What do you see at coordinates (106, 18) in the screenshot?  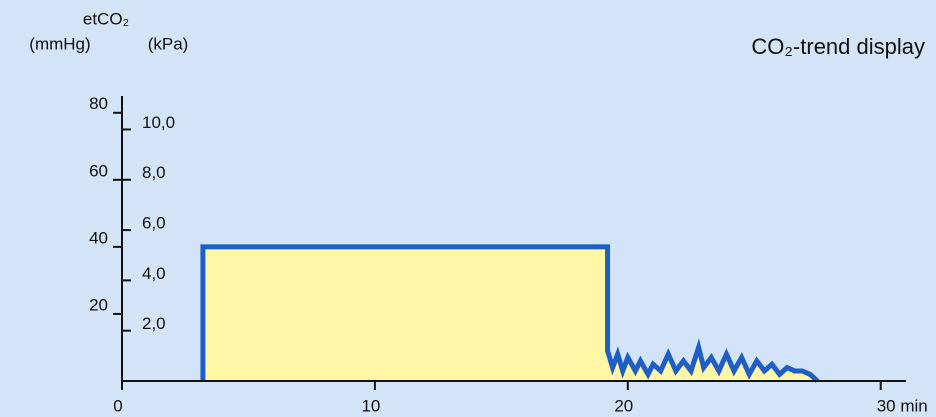 I see `y-axis-title: etCO₂` at bounding box center [106, 18].